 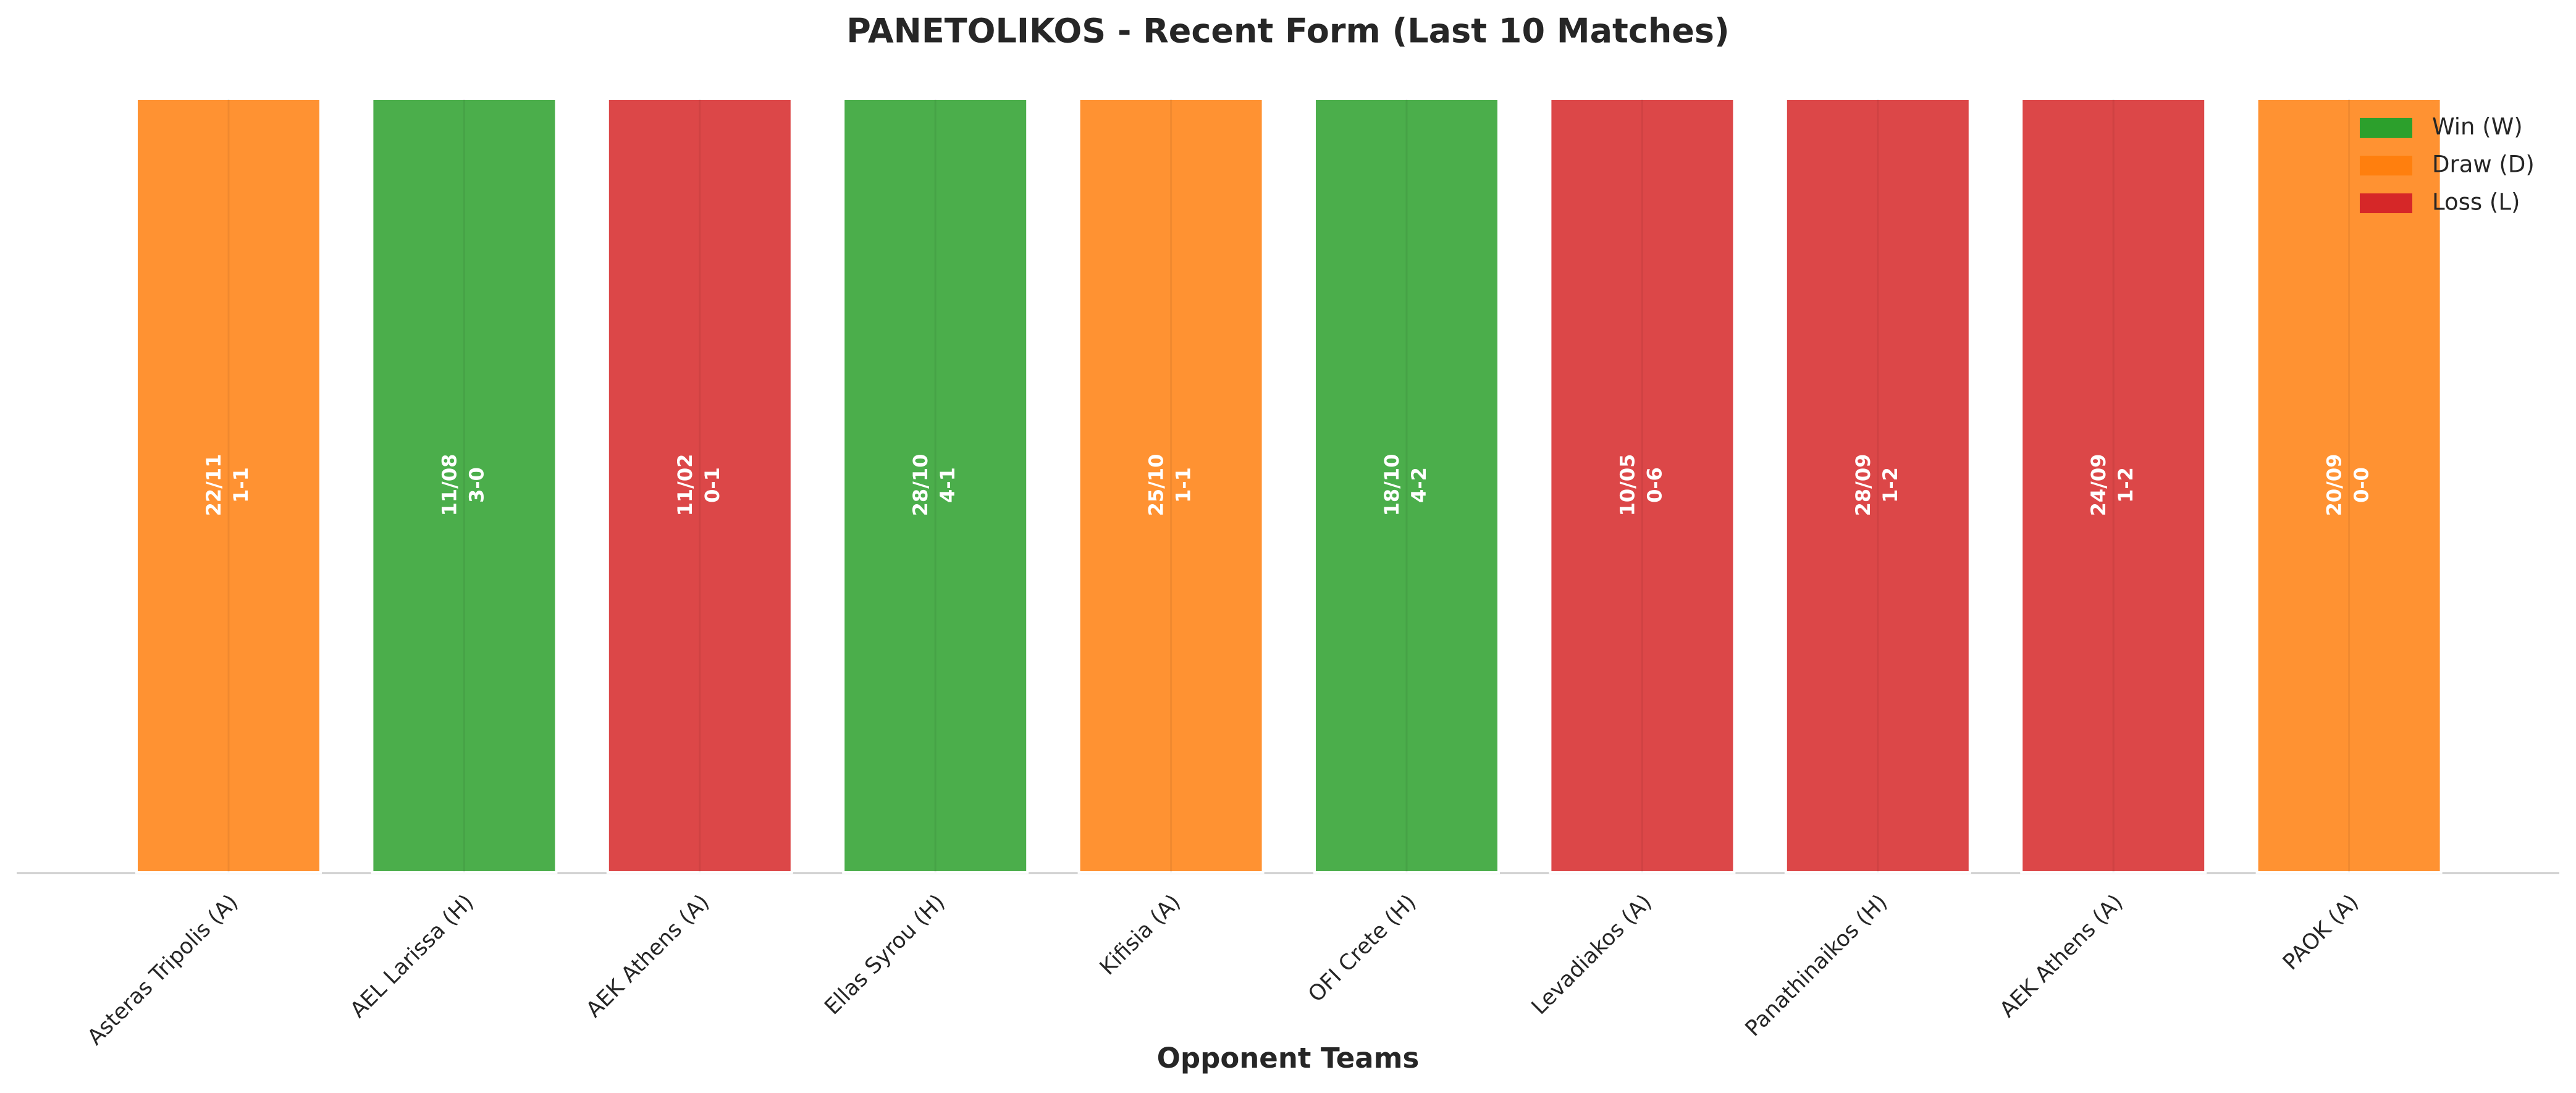 I want to click on bar-label: 25/10 1-1, so click(x=1170, y=486).